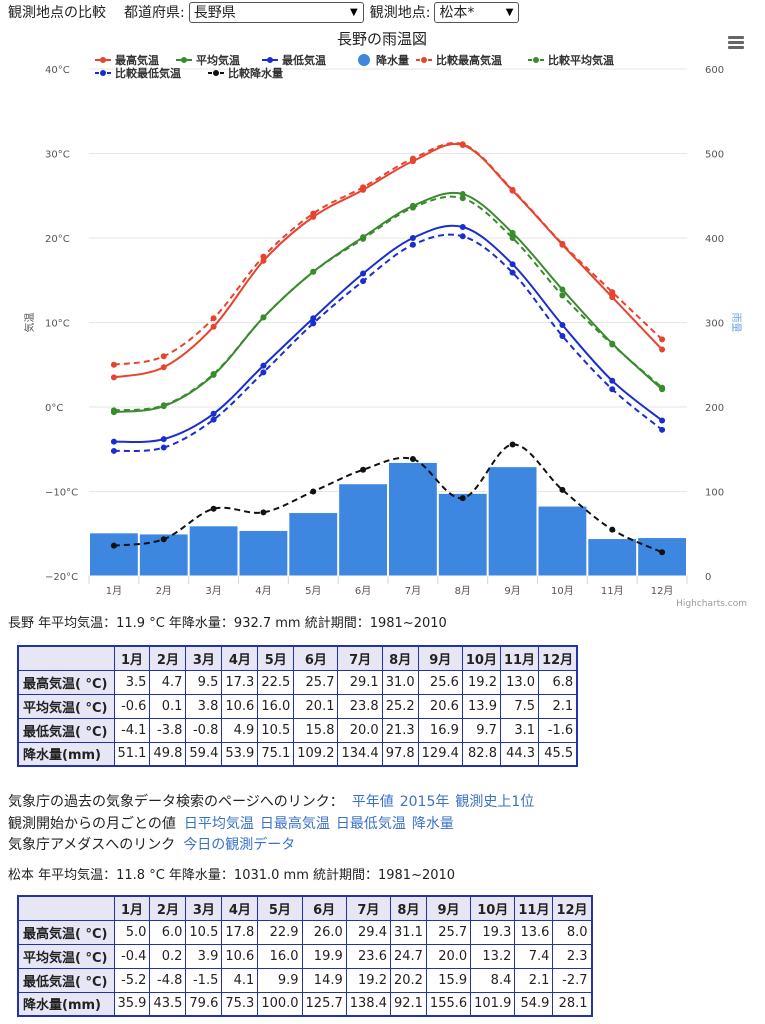 This screenshot has height=1024, width=765. I want to click on table-cell: 10.5, so click(276, 730).